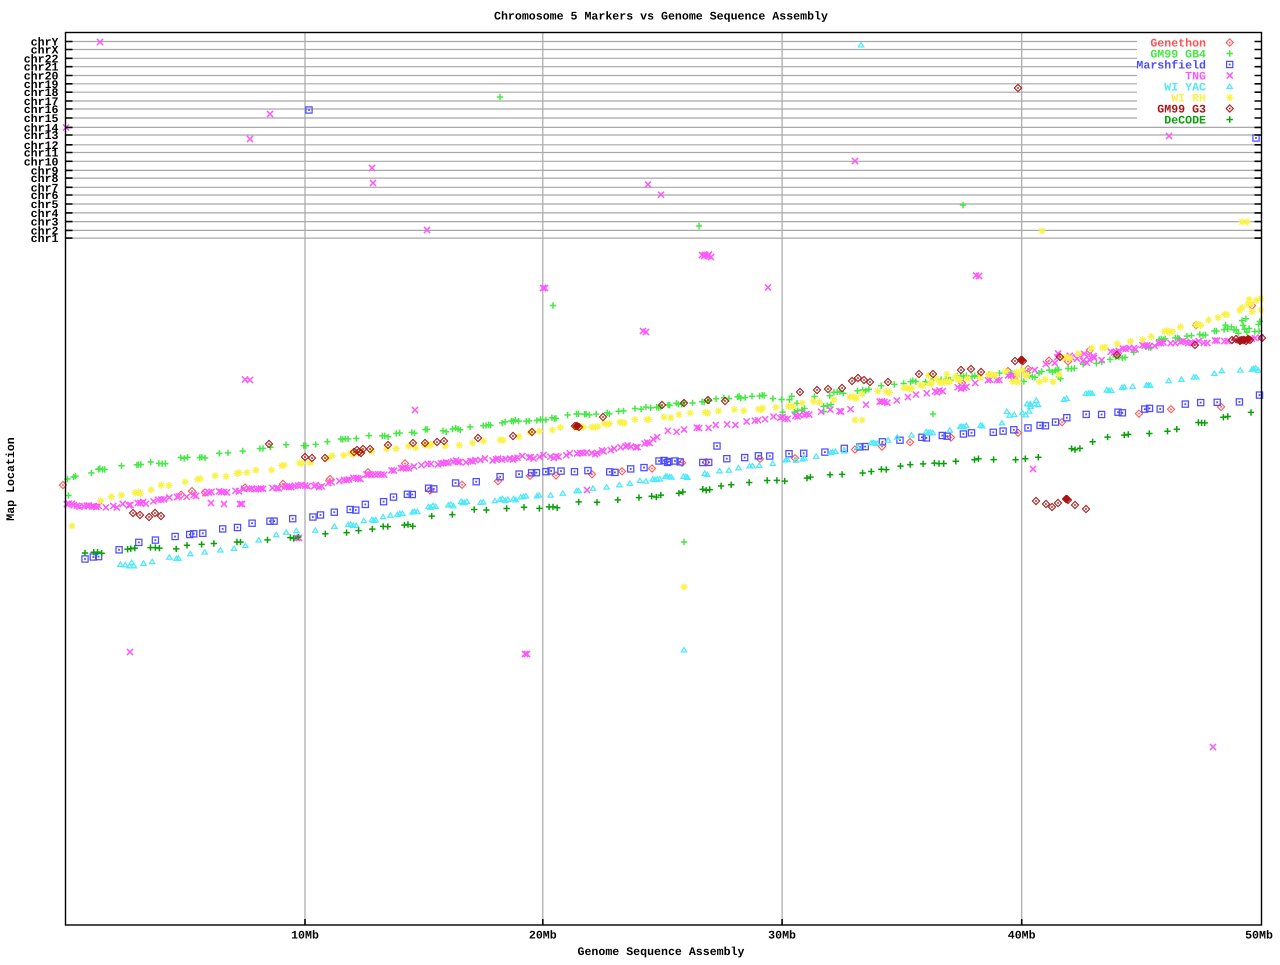  Describe the element at coordinates (45, 51) in the screenshot. I see `svg-text: chrX` at that location.